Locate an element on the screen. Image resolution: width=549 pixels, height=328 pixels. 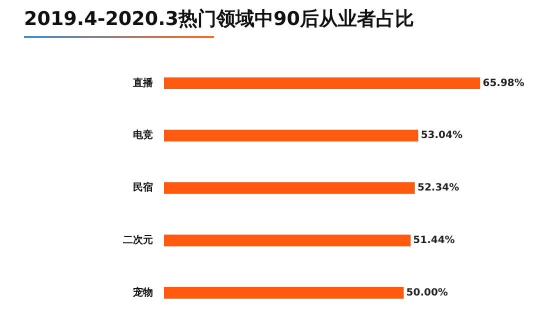
data-label: 53.04% is located at coordinates (441, 136).